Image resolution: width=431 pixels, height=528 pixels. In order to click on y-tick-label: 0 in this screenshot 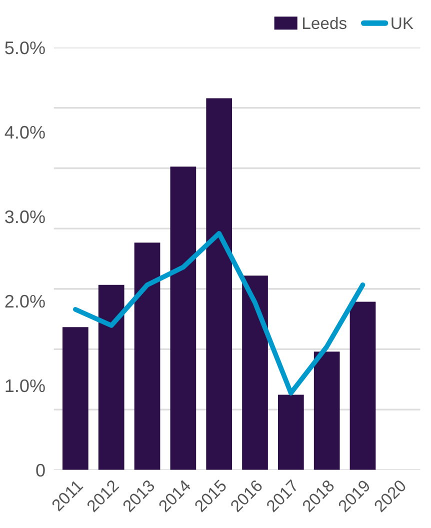, I will do `click(40, 470)`.